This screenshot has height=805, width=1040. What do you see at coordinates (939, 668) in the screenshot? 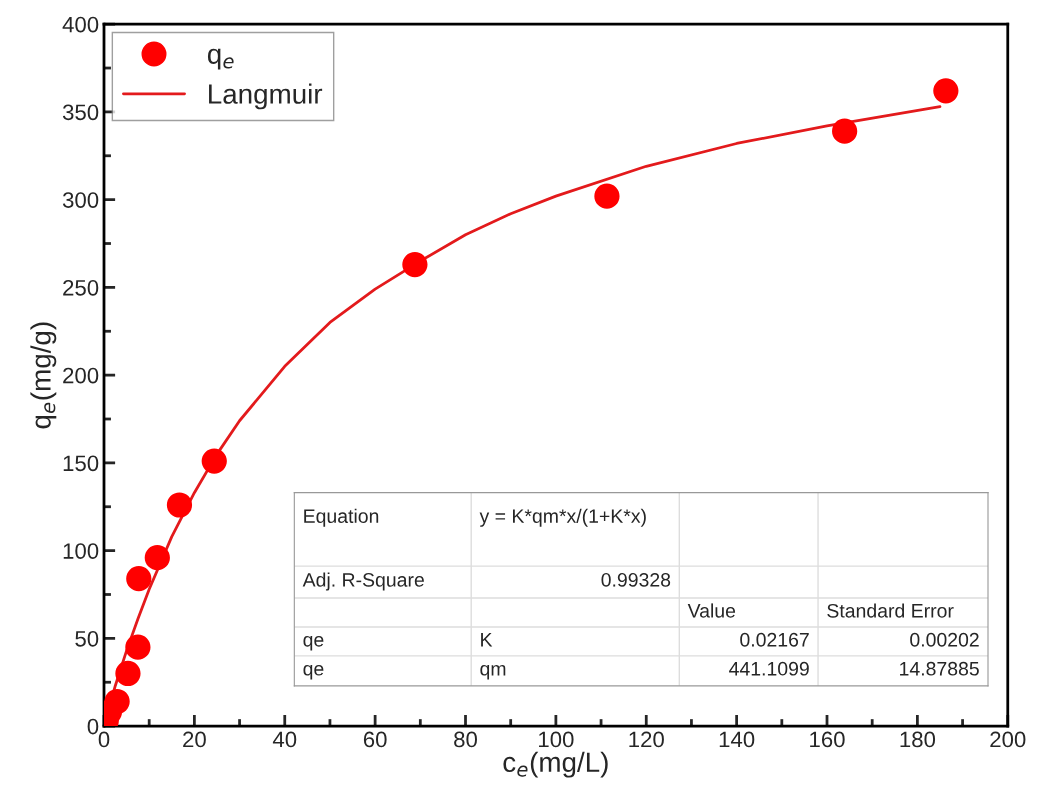
I see `annotation: 14.87885` at bounding box center [939, 668].